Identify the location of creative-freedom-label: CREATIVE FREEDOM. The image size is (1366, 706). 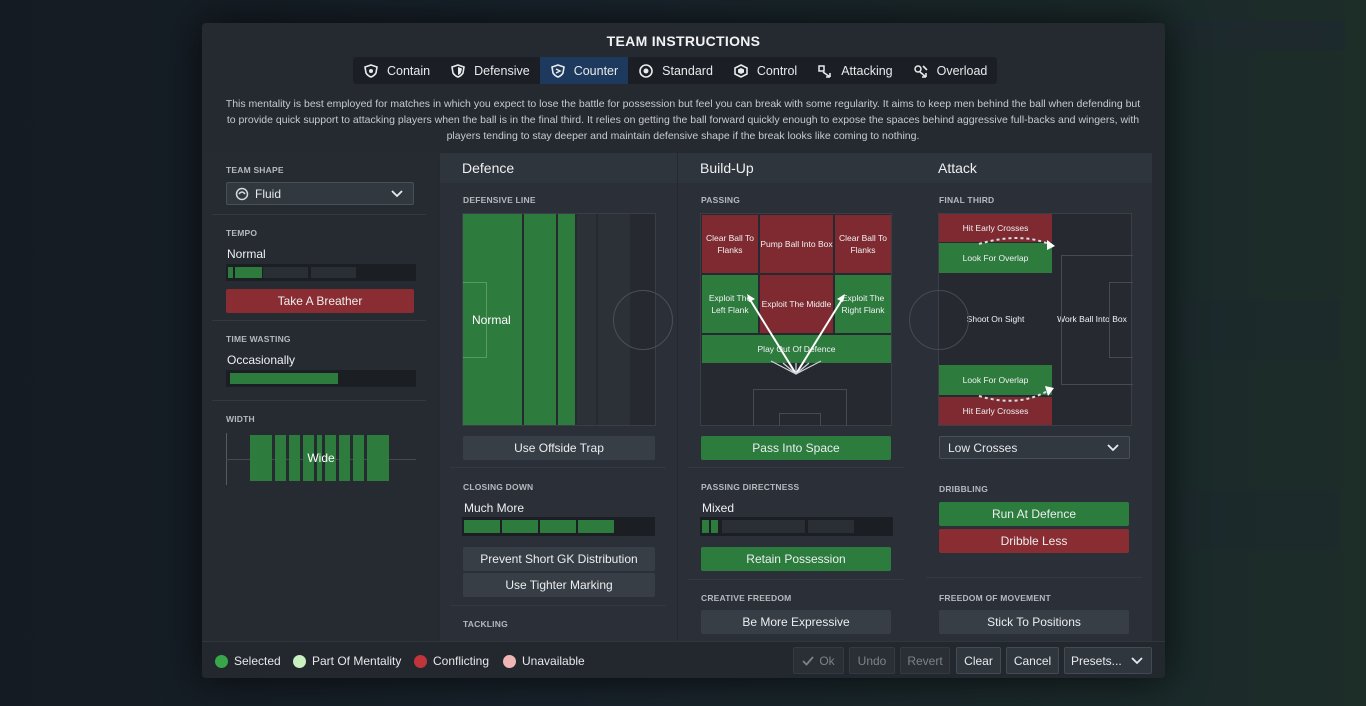
(746, 598).